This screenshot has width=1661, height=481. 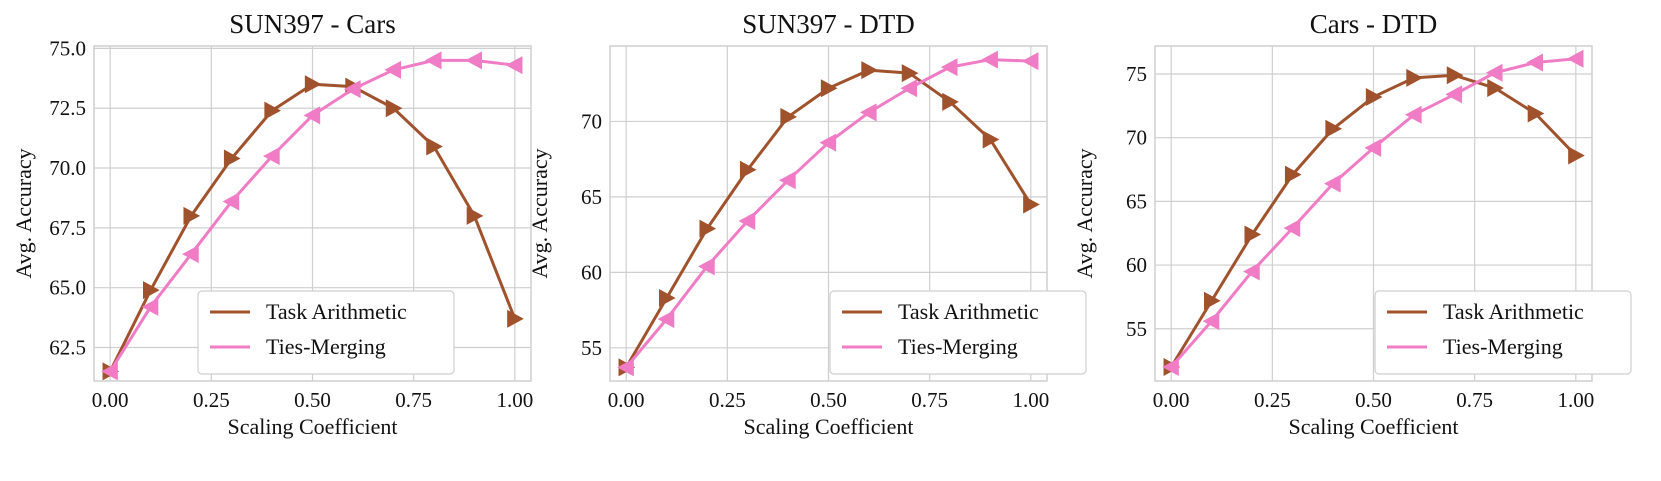 I want to click on y-tick-label: 75.0, so click(x=67, y=48).